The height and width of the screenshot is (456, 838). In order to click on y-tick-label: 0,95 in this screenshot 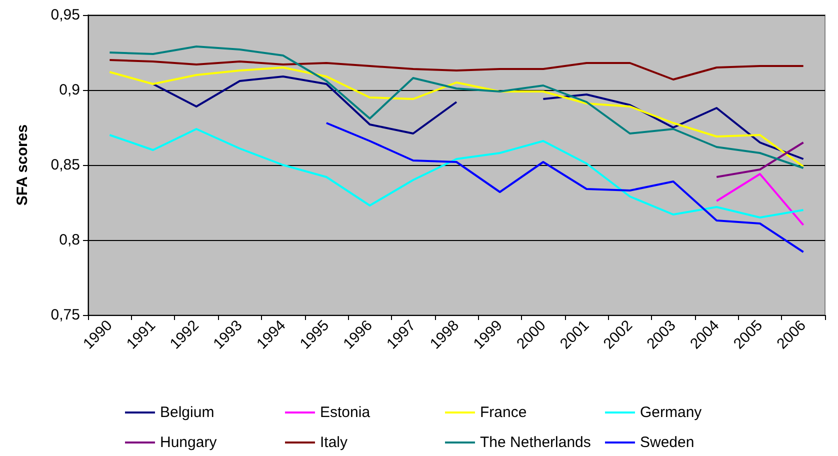, I will do `click(65, 15)`.